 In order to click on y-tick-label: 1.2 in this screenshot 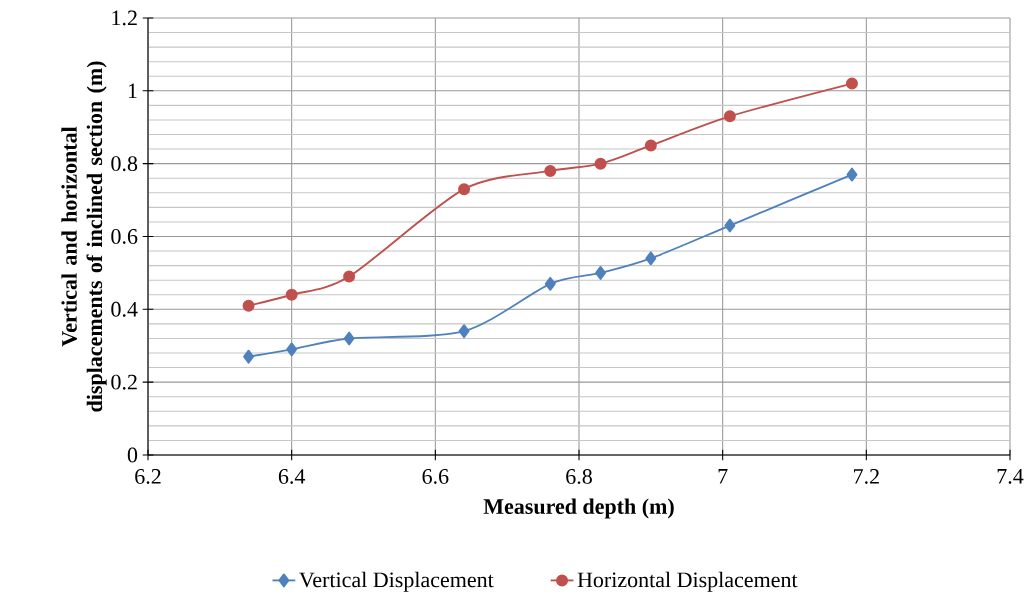, I will do `click(124, 18)`.